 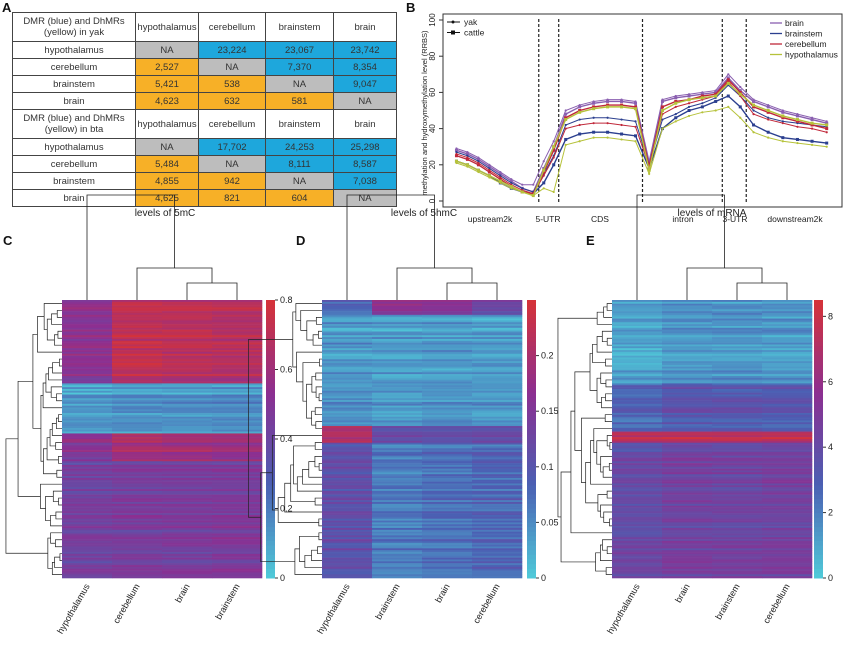 What do you see at coordinates (830, 316) in the screenshot?
I see `colorbar-label: 8` at bounding box center [830, 316].